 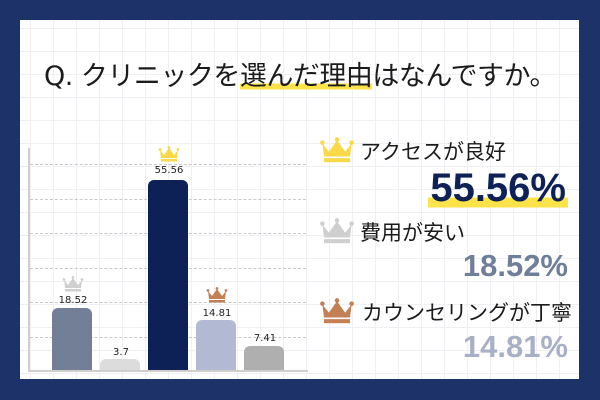 I want to click on page-title: Q. クリニックを選んだ理由はなんですか。, so click(x=300, y=73).